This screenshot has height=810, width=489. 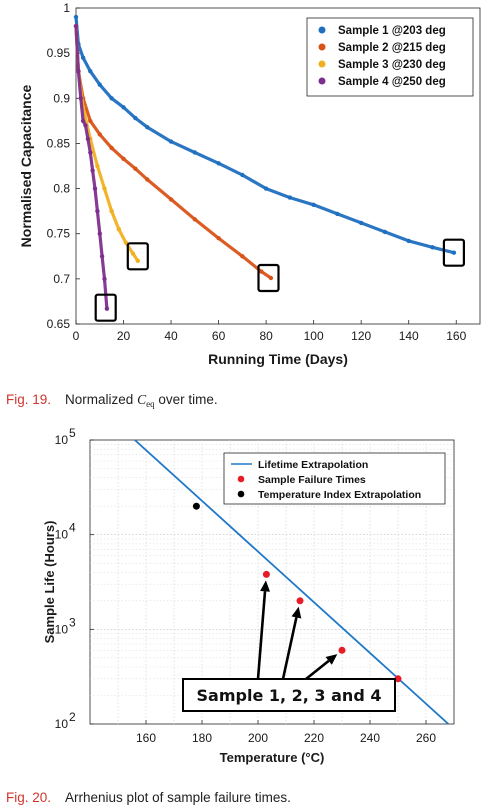 What do you see at coordinates (272, 757) in the screenshot?
I see `x-axis-label: Temperature (°C)` at bounding box center [272, 757].